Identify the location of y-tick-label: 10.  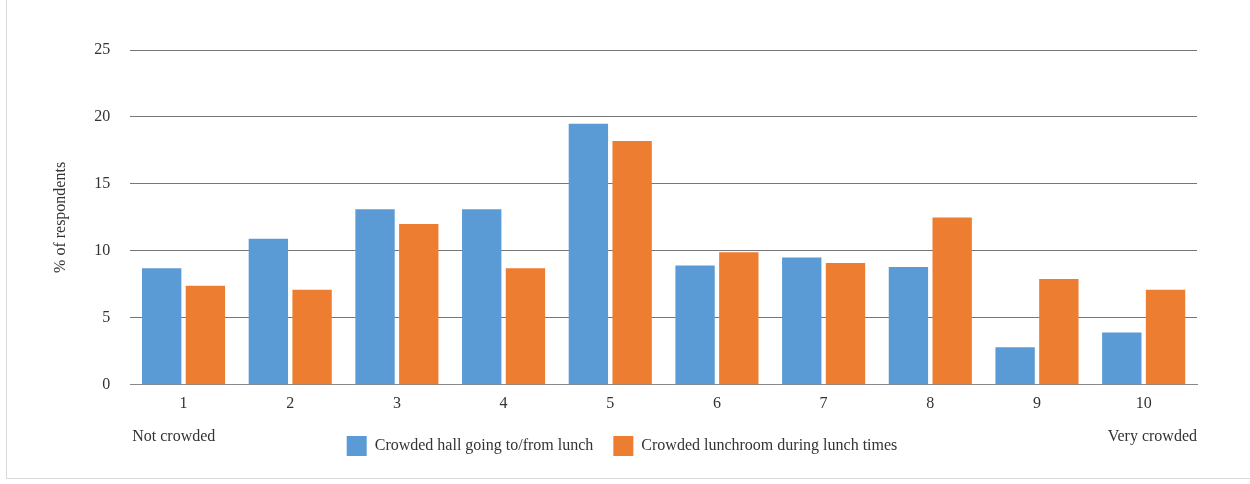
(102, 250).